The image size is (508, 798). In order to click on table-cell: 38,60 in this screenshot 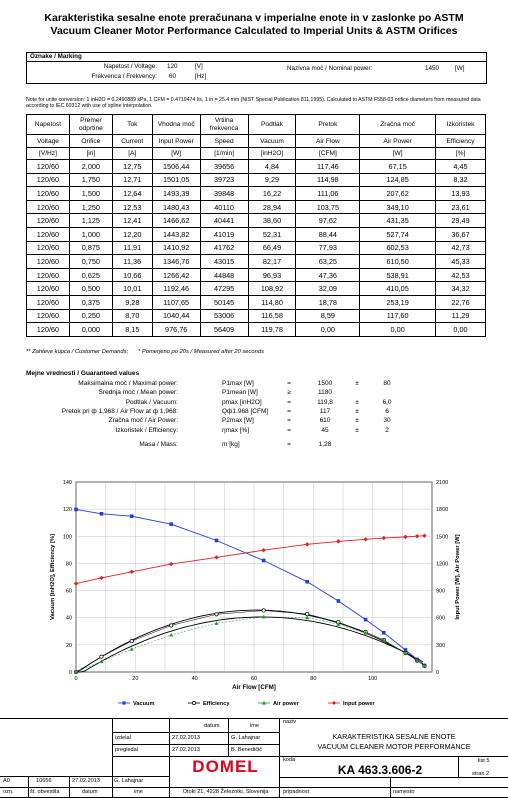, I will do `click(272, 220)`.